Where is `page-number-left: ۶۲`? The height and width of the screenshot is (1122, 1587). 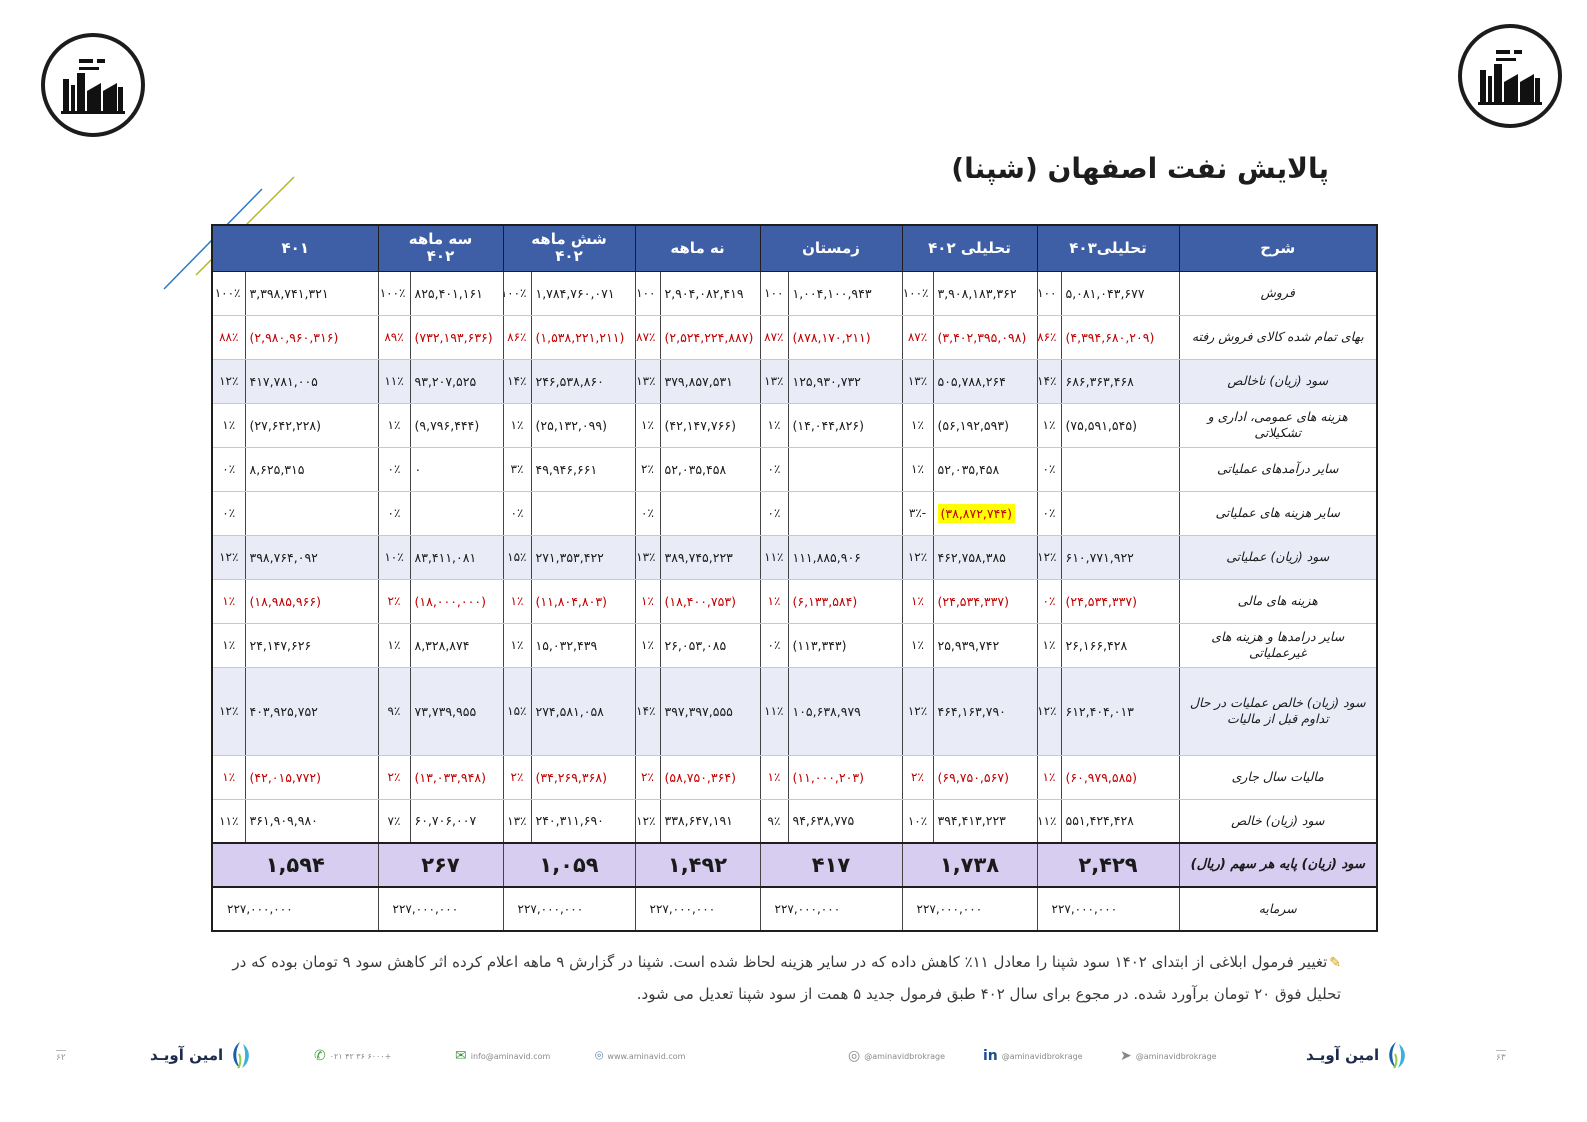 page-number-left: ۶۲ is located at coordinates (61, 1056).